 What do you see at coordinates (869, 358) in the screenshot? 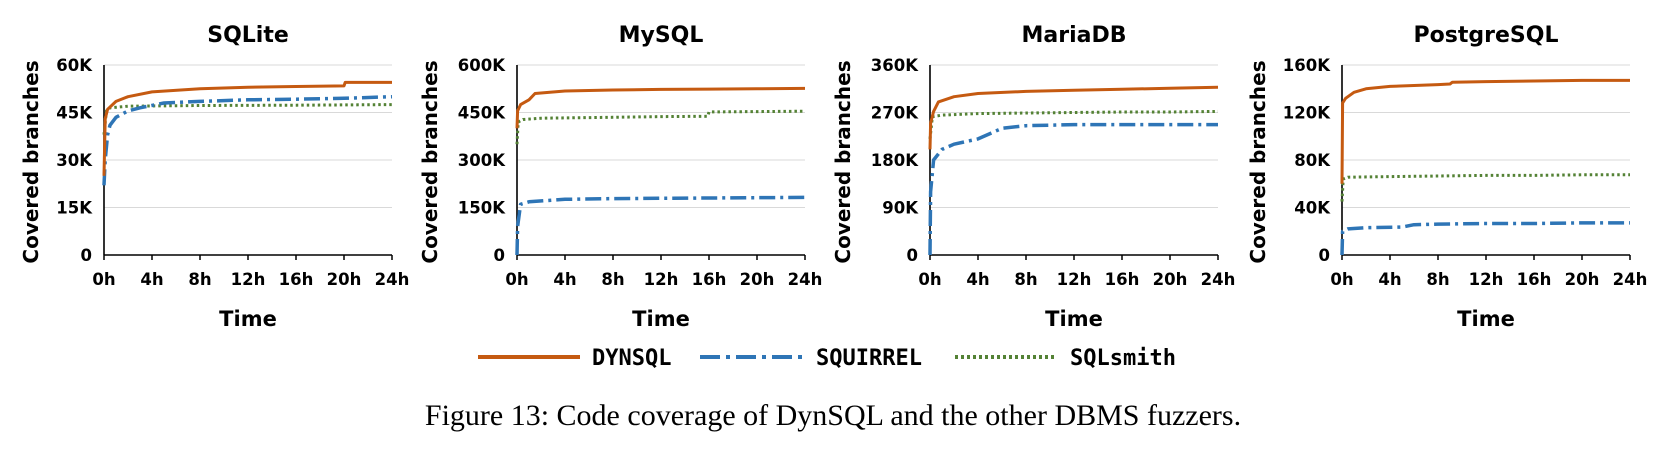
I see `legend-label-squirrel: SQUIRREL` at bounding box center [869, 358].